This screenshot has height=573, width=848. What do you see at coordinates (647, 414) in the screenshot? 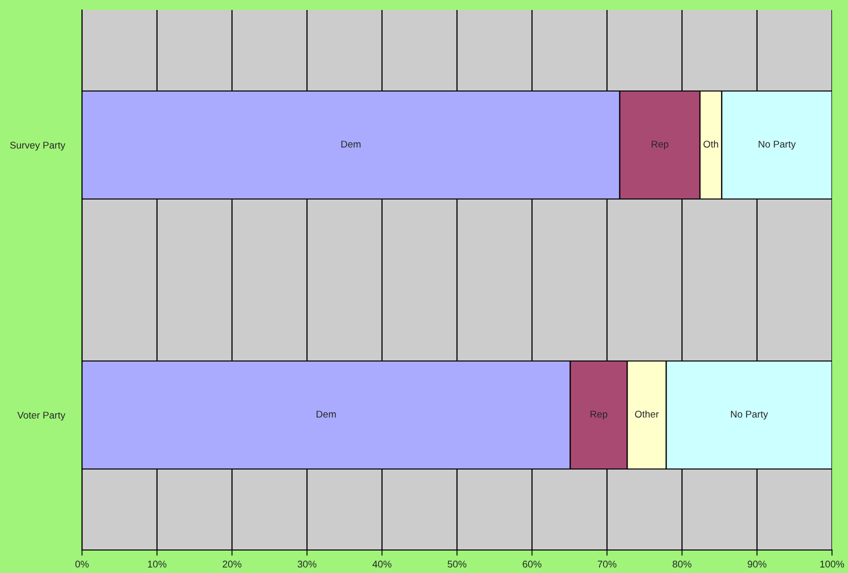
I see `data-label: Other` at bounding box center [647, 414].